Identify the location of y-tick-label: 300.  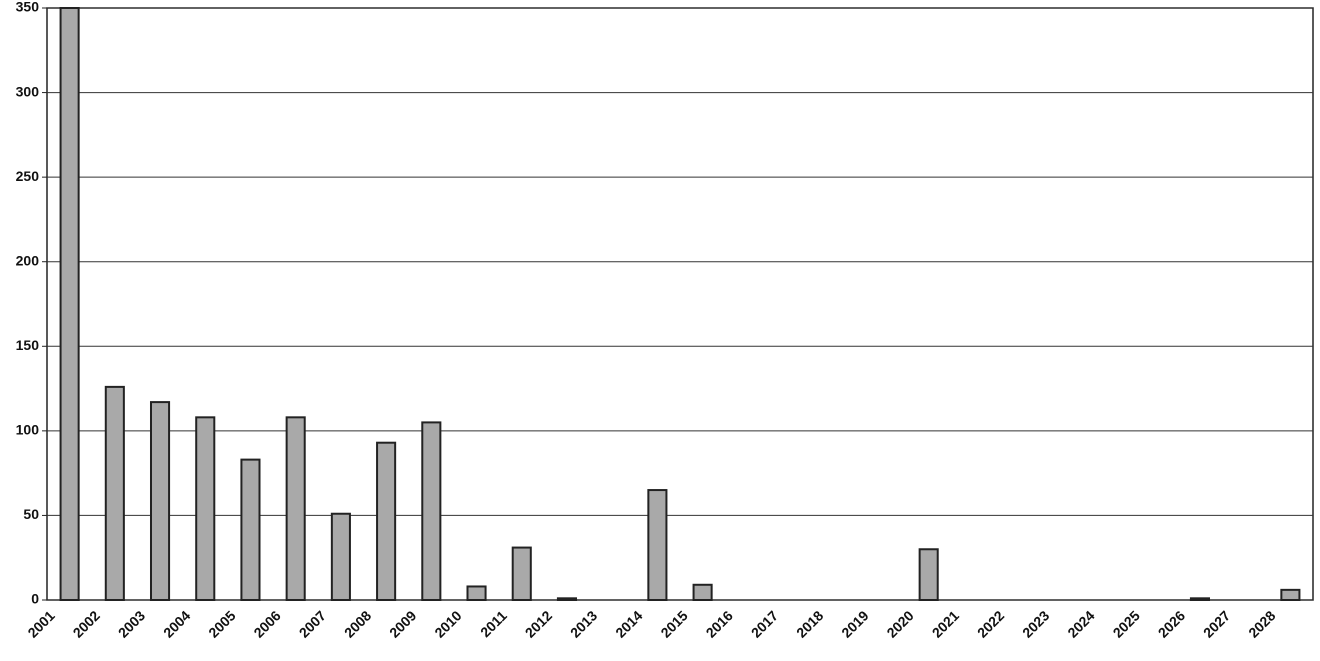
(28, 91).